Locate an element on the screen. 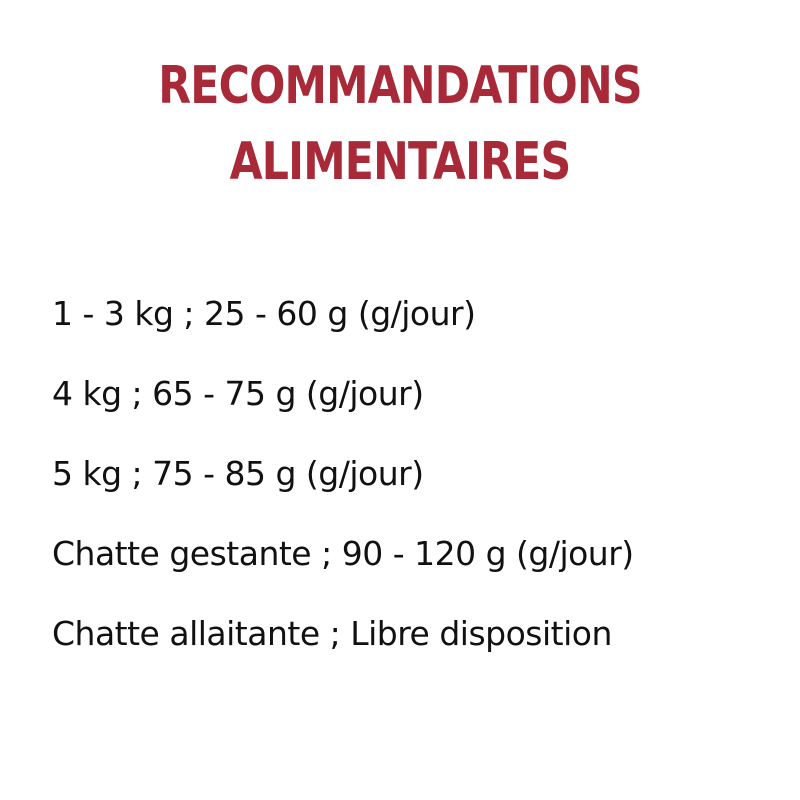  title-line-2: ALIMENTAIRES is located at coordinates (400, 162).